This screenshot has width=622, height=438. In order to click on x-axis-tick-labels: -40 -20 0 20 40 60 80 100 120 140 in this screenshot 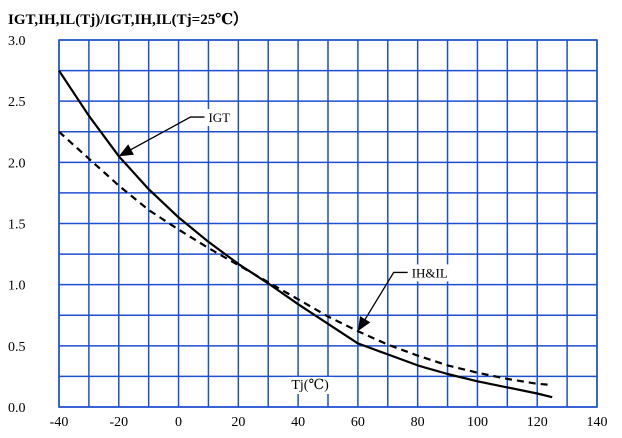, I will do `click(329, 422)`.